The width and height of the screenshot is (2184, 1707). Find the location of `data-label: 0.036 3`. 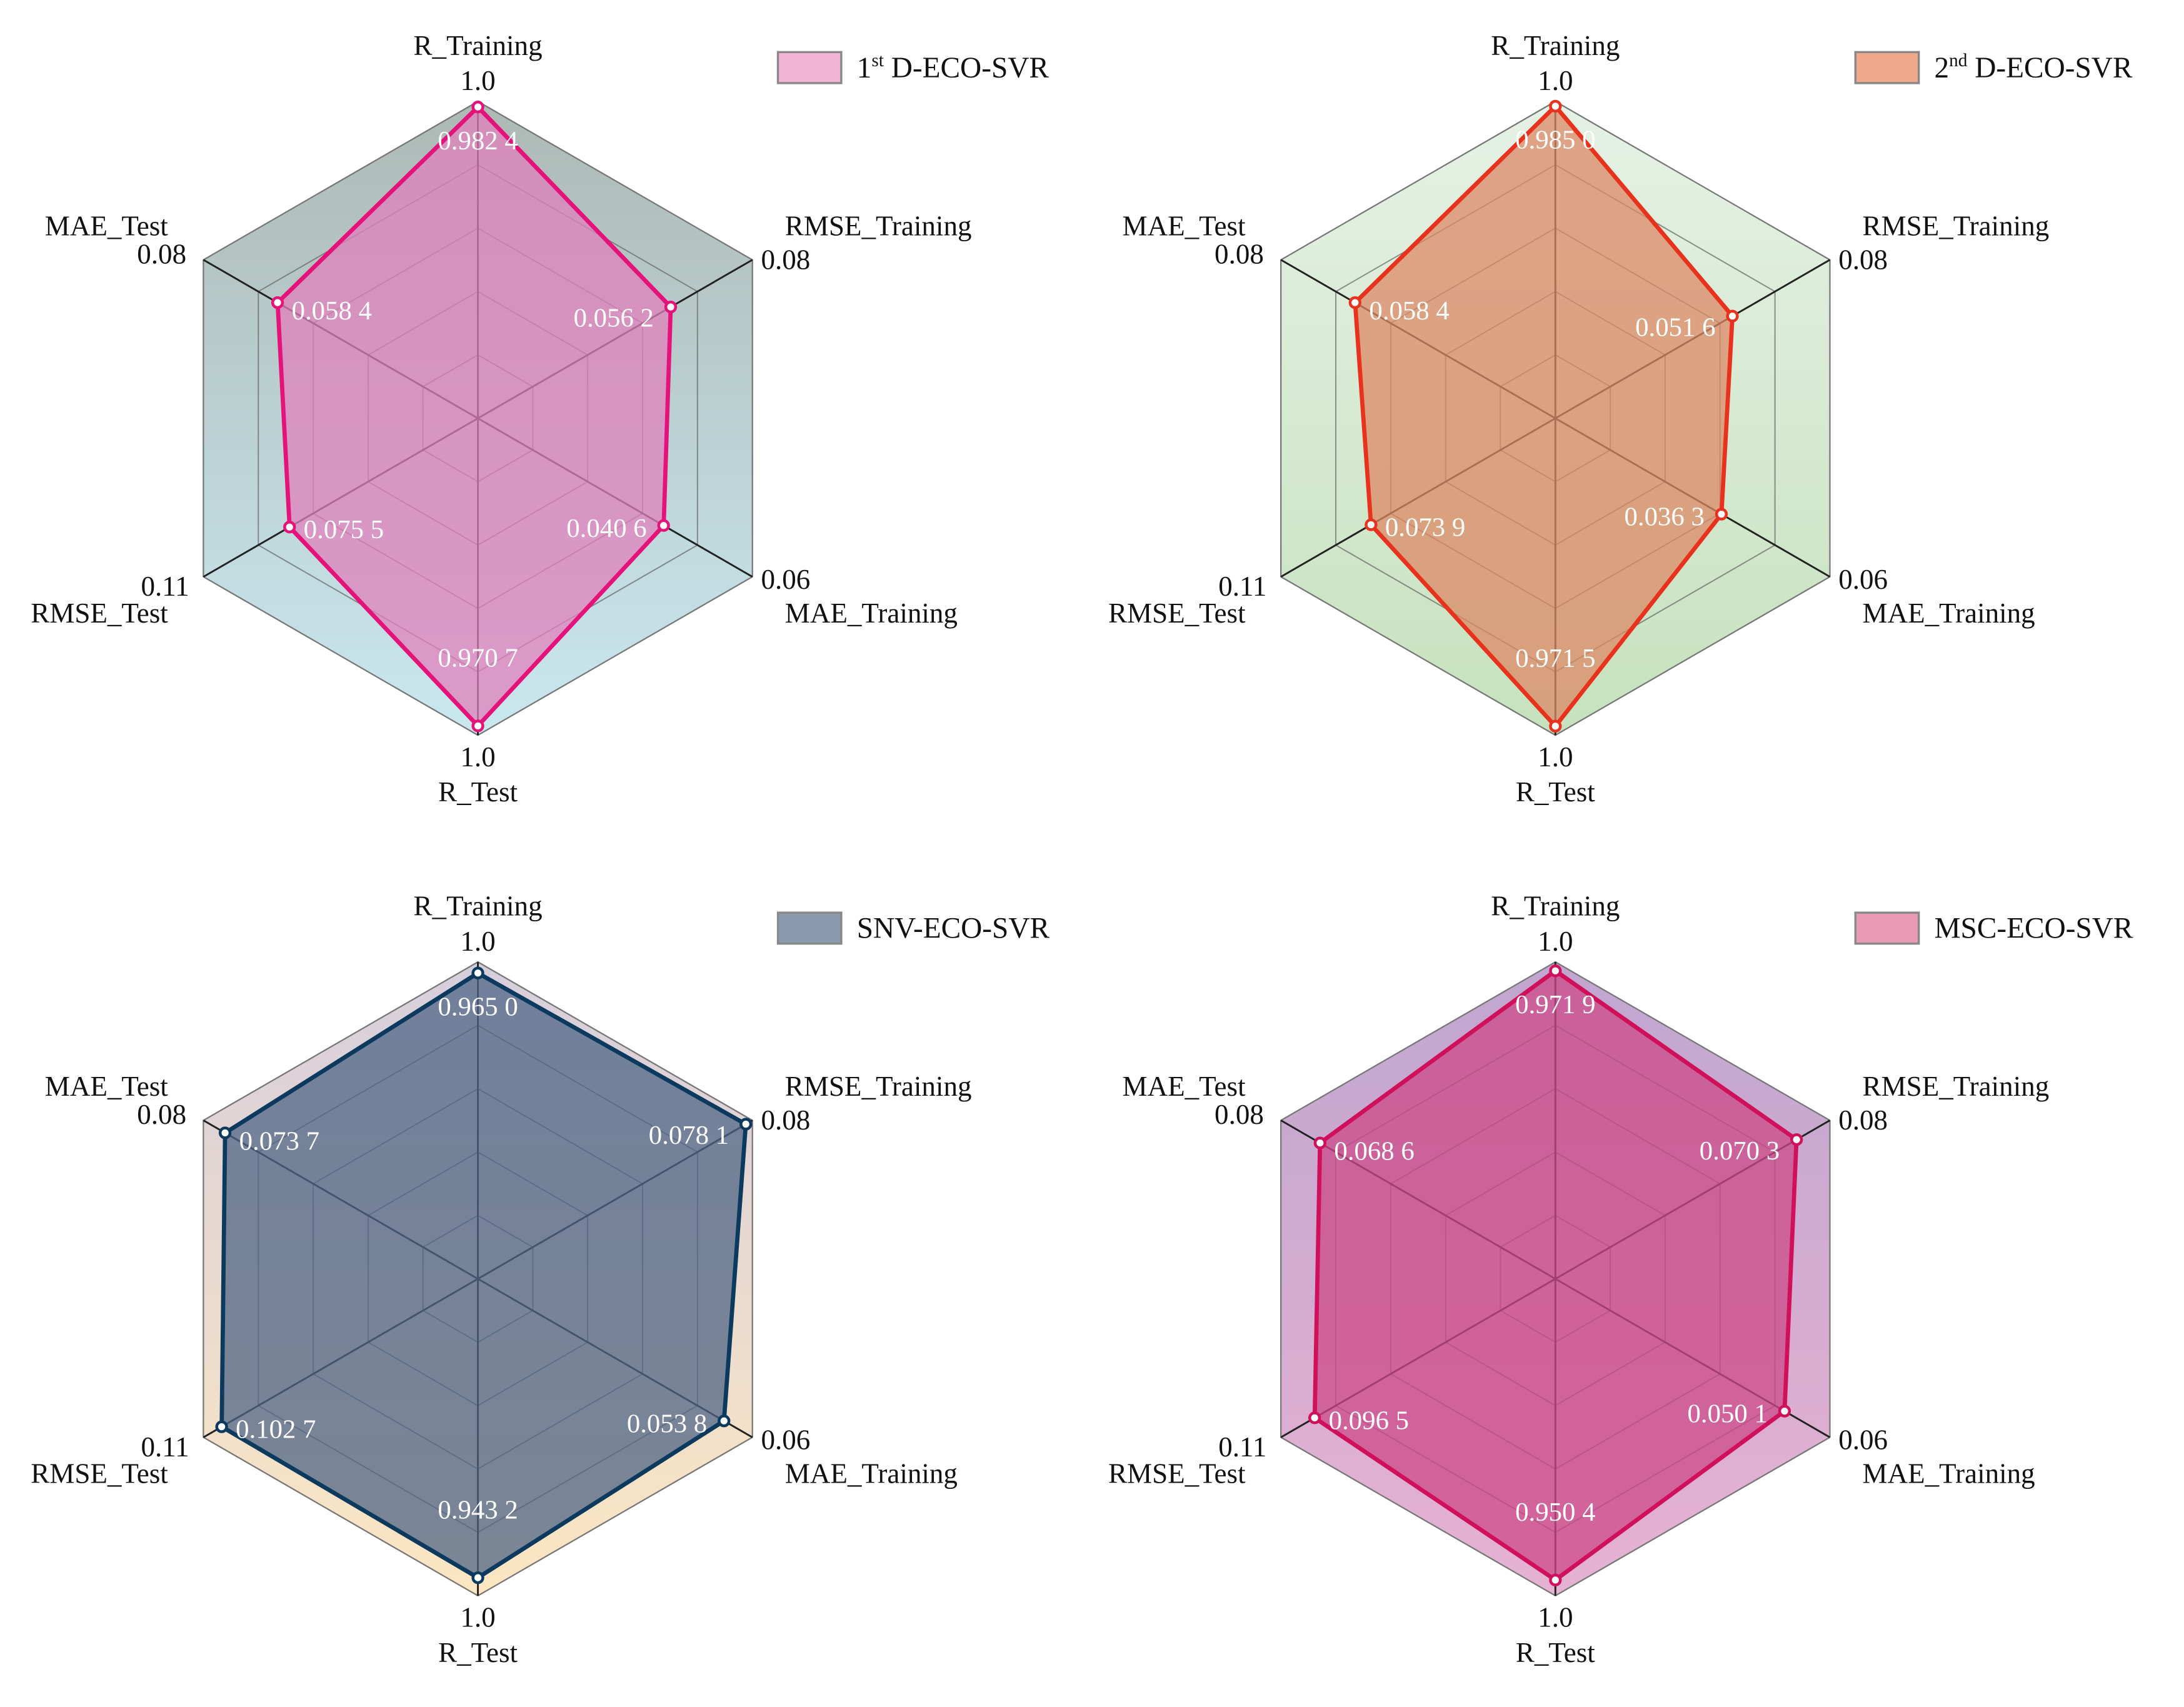

data-label: 0.036 3 is located at coordinates (1665, 517).